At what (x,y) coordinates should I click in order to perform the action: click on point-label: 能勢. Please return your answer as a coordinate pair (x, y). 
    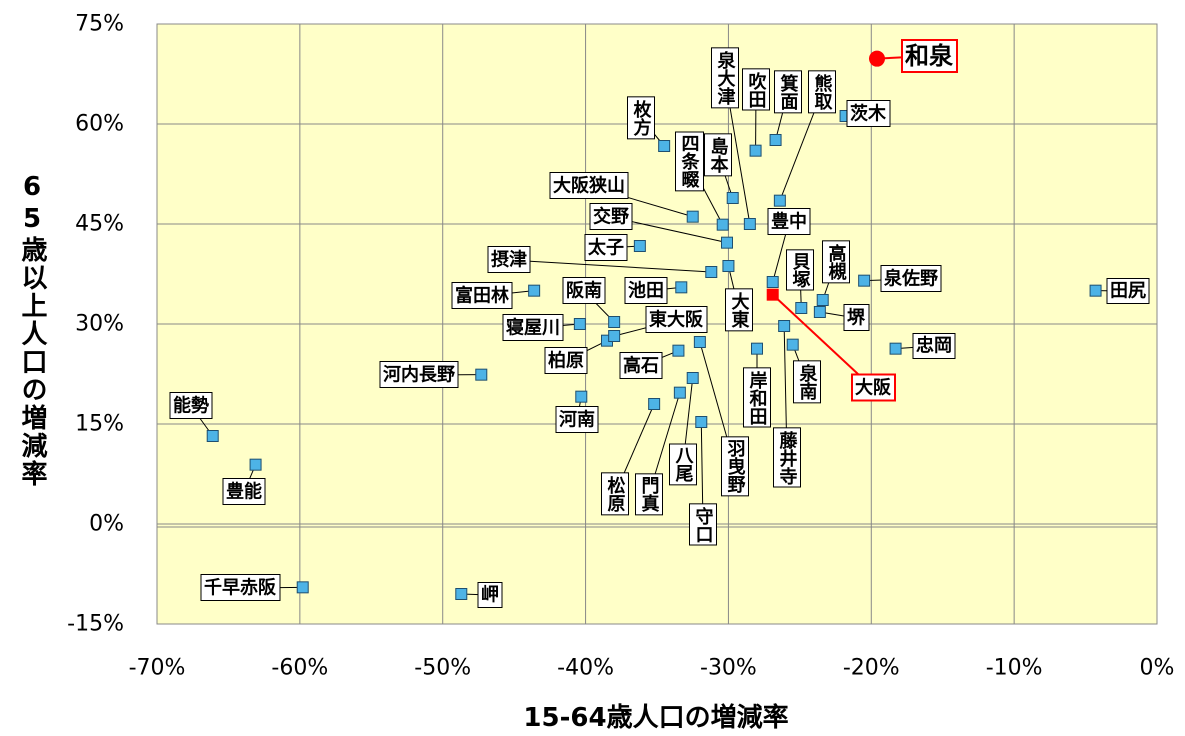
    Looking at the image, I should click on (191, 406).